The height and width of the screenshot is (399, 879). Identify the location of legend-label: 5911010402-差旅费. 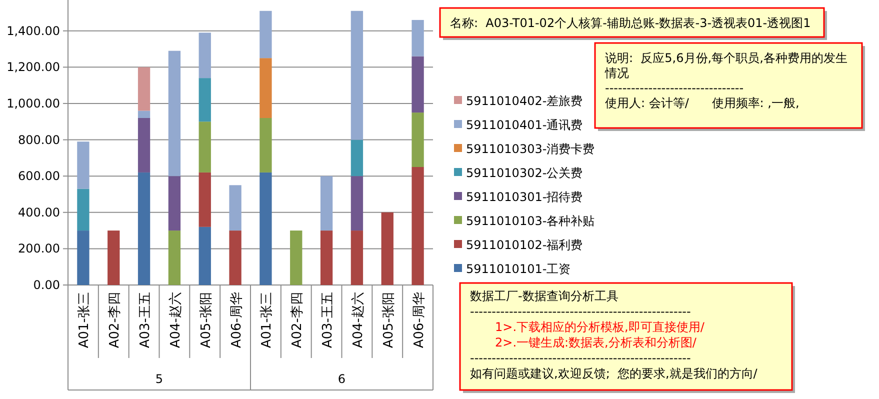
(524, 101).